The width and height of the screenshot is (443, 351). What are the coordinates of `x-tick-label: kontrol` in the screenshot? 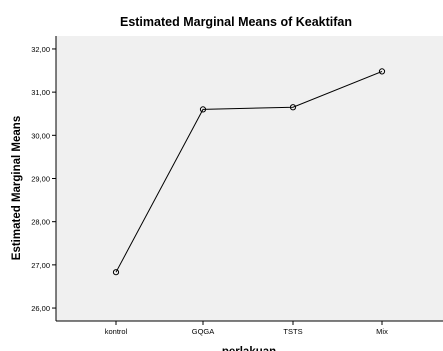 It's located at (116, 331).